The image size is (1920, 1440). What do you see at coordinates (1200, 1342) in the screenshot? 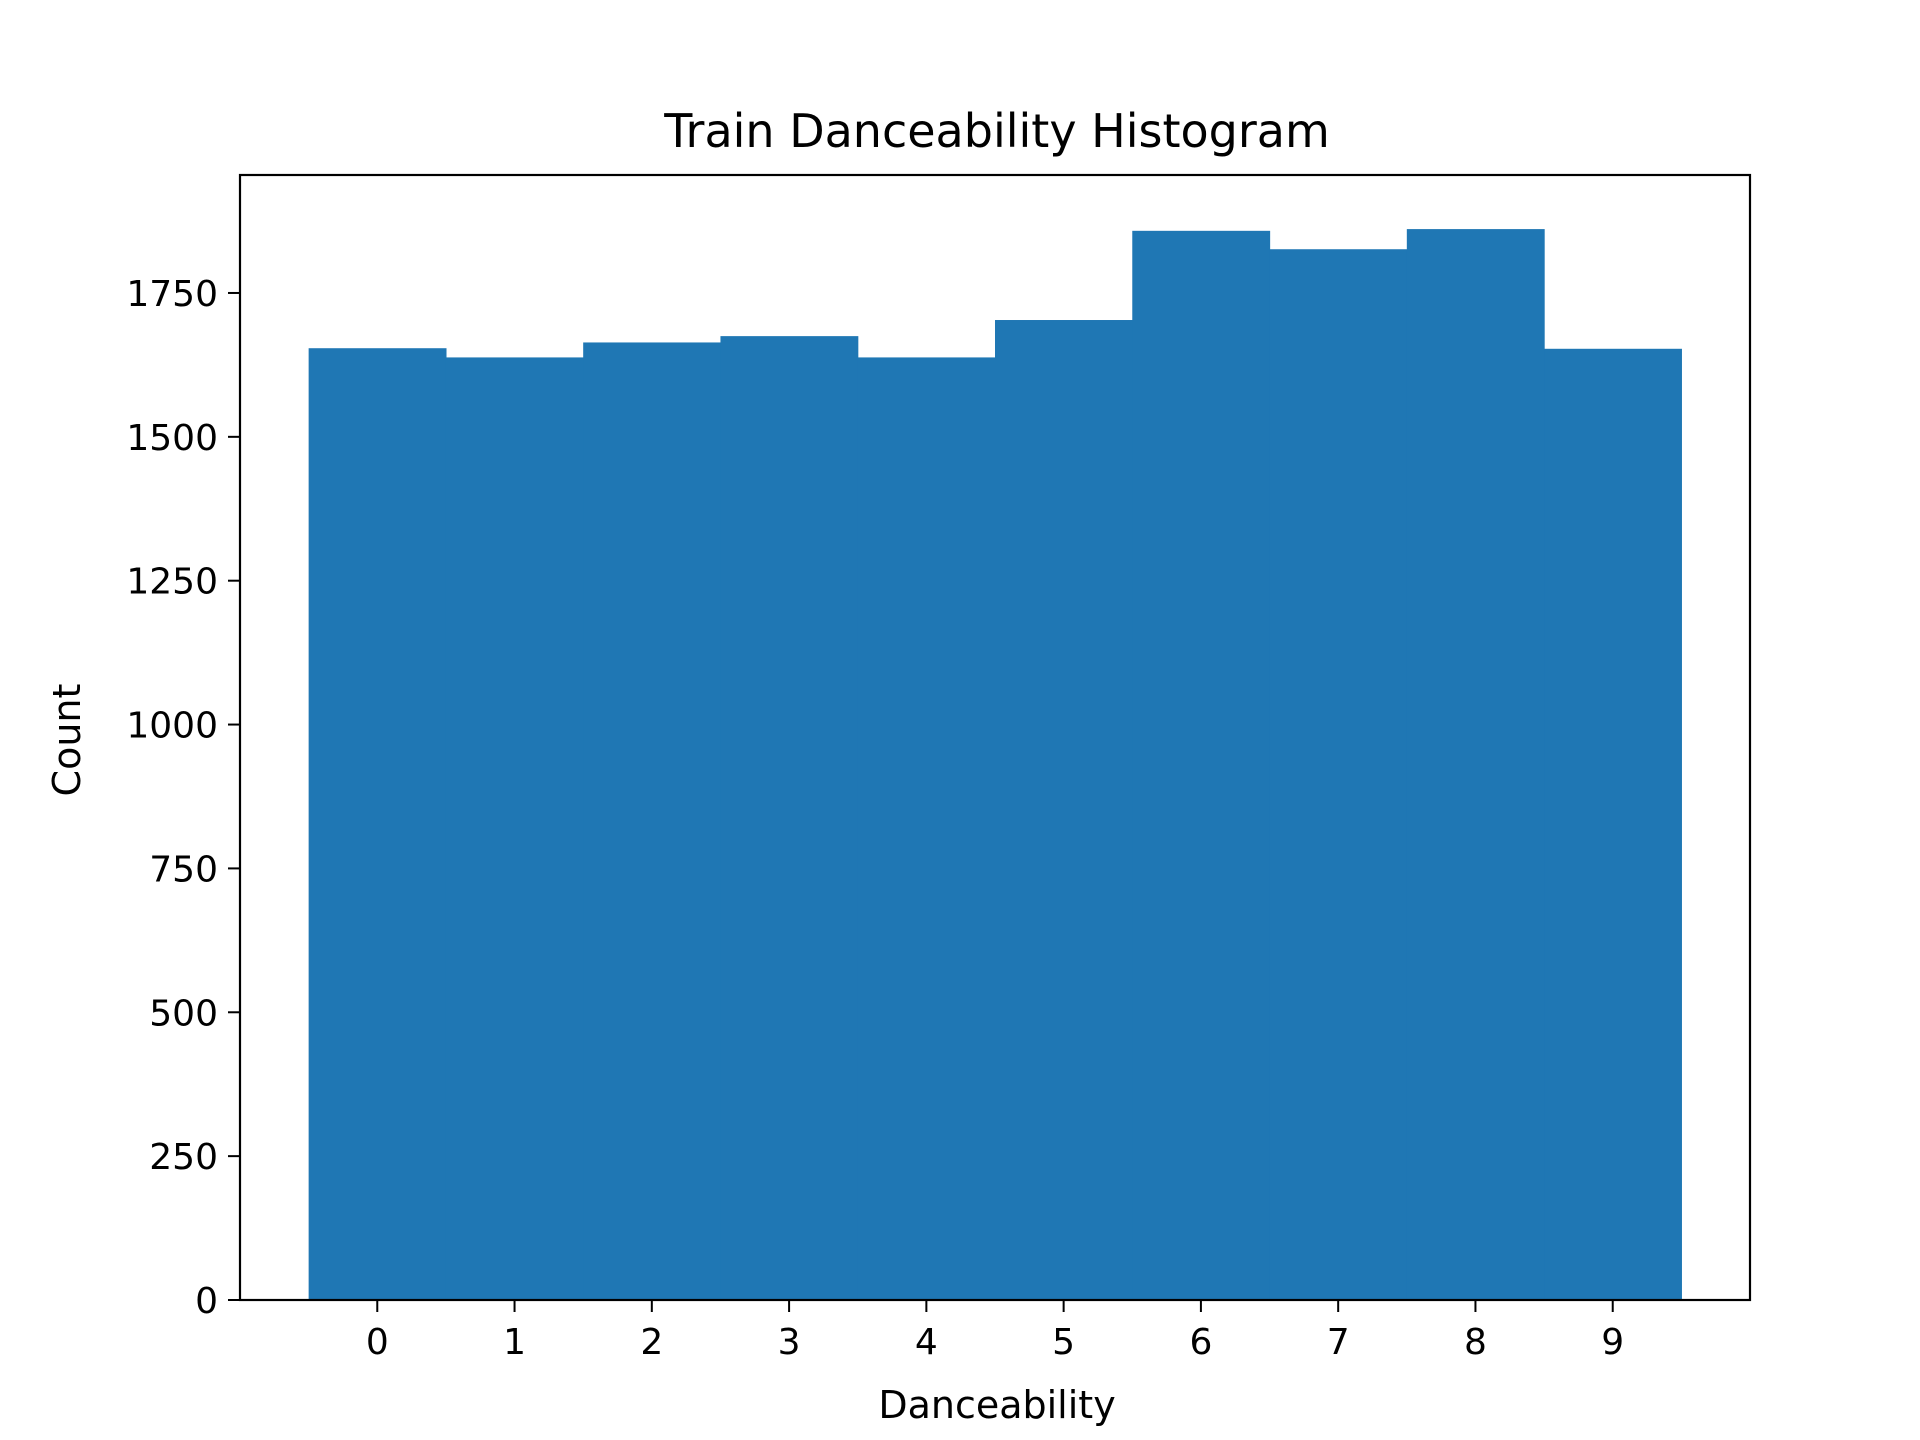
I see `x-tick-label: 6` at bounding box center [1200, 1342].